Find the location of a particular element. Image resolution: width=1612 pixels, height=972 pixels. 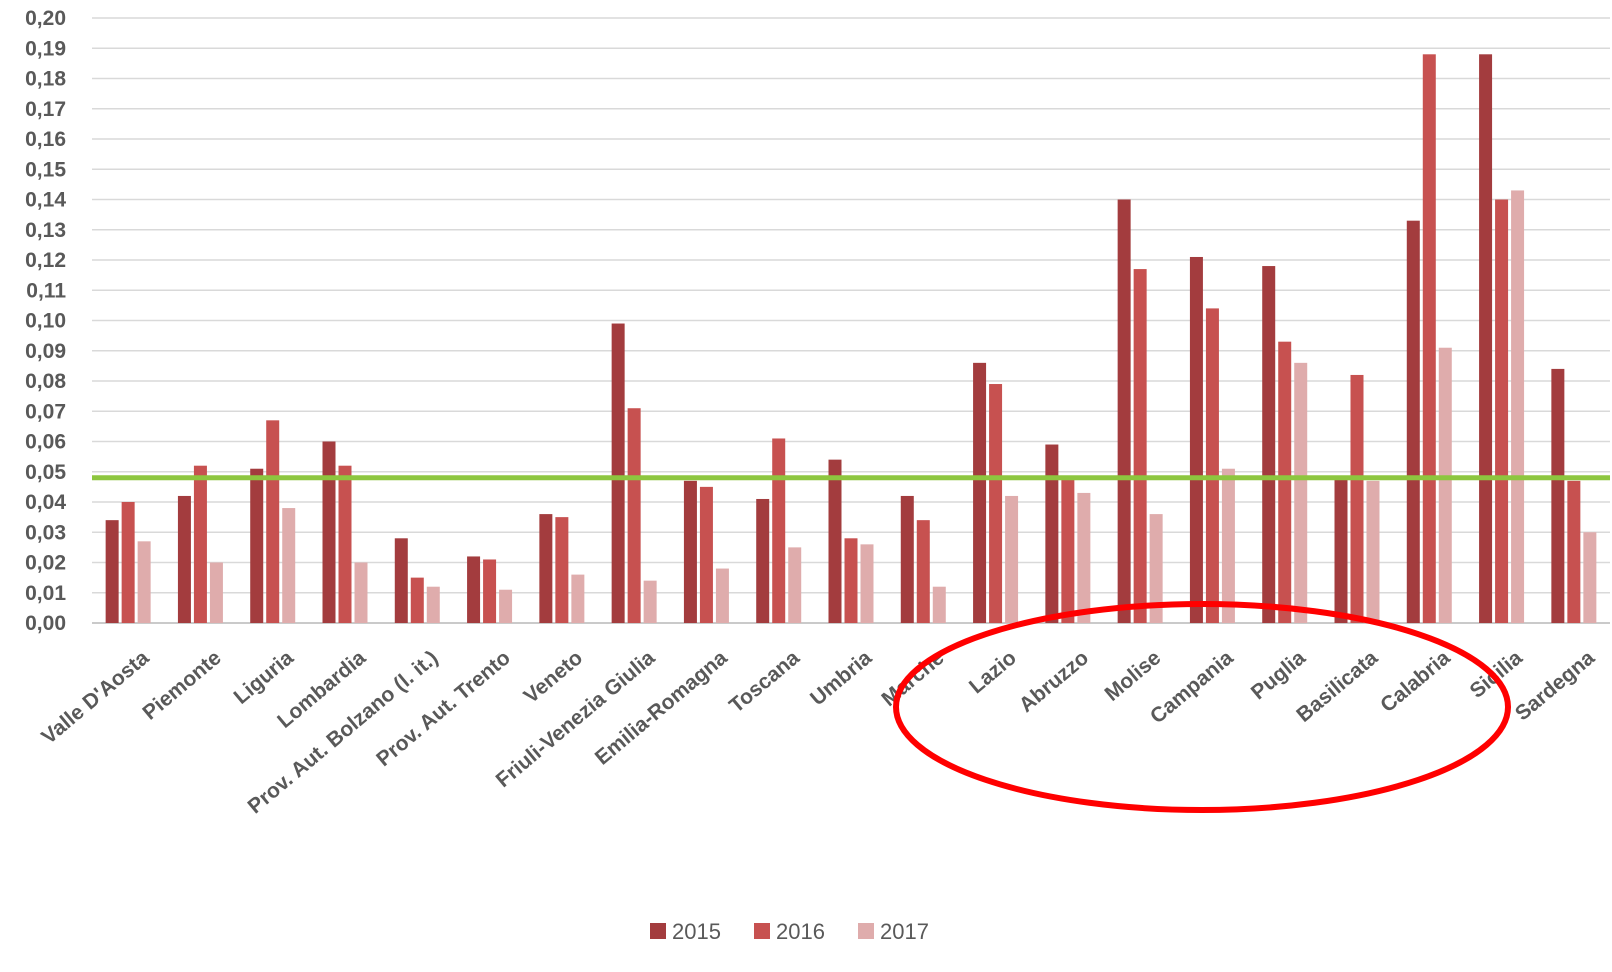

legend-label: 2015 is located at coordinates (696, 931).